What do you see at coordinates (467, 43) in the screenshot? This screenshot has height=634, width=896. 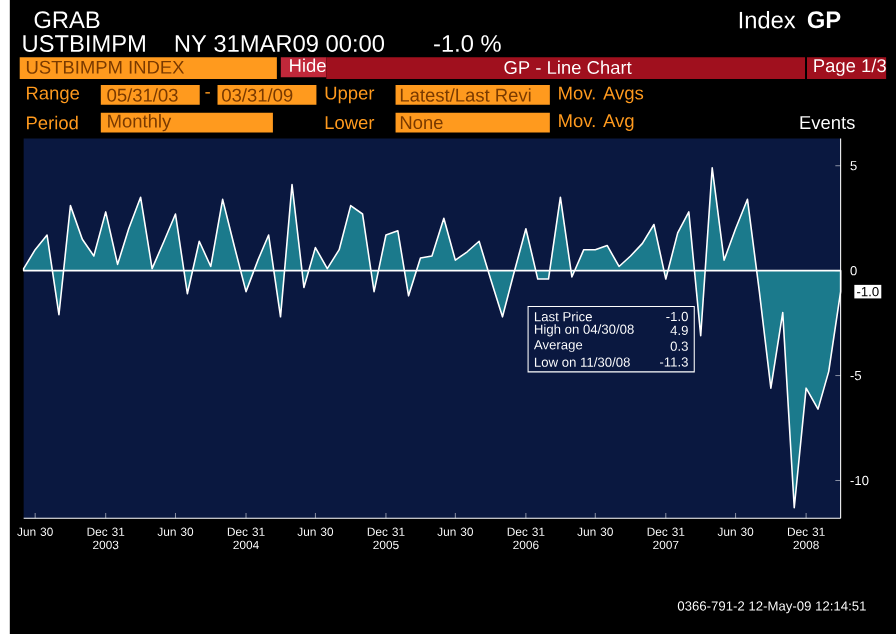 I see `text: -1.0 %` at bounding box center [467, 43].